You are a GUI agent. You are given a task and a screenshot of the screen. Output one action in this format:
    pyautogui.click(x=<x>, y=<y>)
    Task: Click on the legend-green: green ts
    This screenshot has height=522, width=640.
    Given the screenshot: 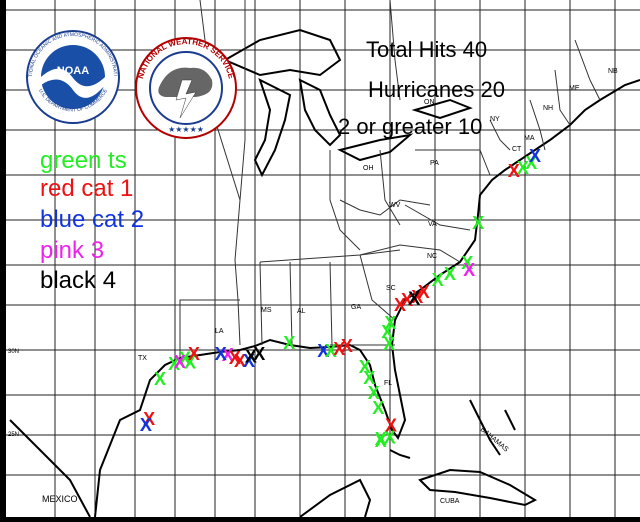 What is the action you would take?
    pyautogui.click(x=83, y=160)
    